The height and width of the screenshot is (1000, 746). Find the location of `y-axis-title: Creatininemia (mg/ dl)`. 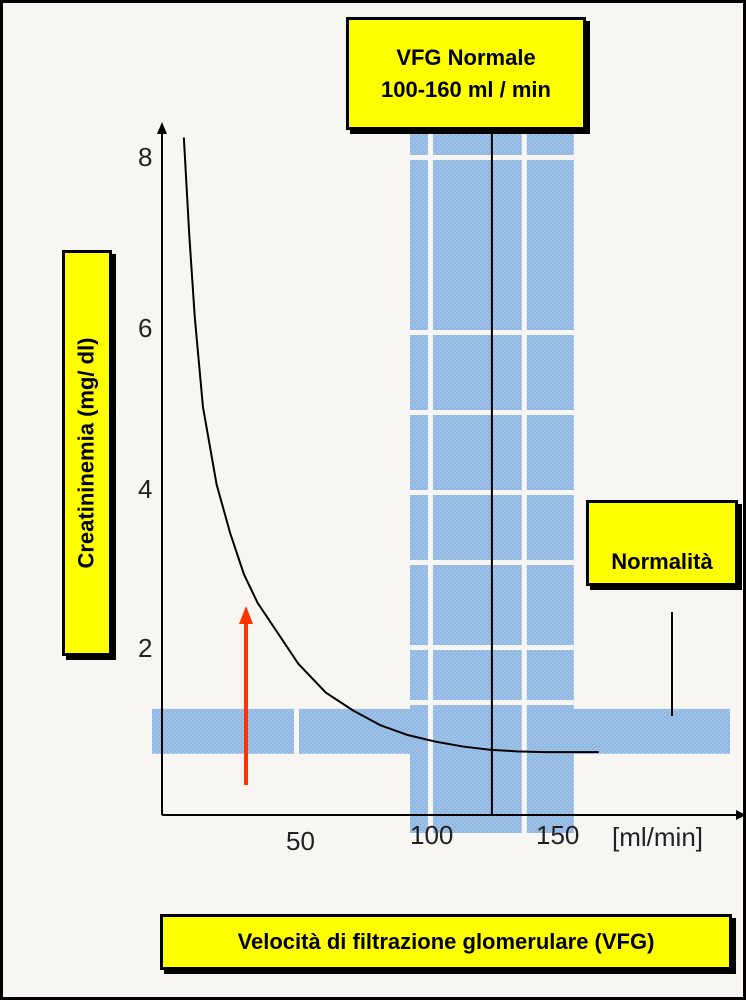

y-axis-title: Creatininemia (mg/ dl) is located at coordinates (87, 453).